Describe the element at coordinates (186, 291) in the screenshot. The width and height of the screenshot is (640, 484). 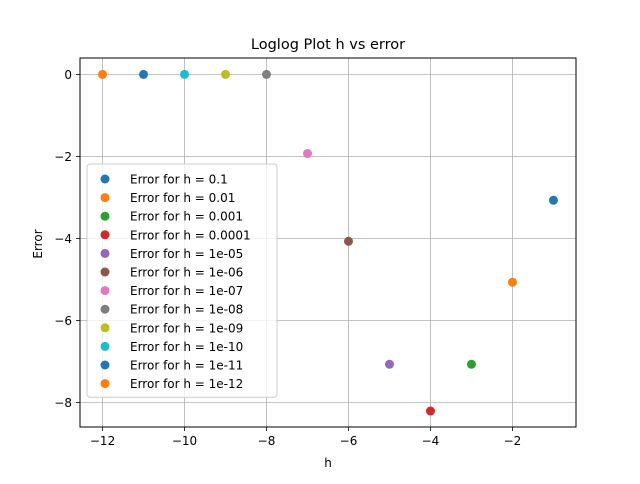
I see `legend-label: Error for h = 1e-07` at that location.